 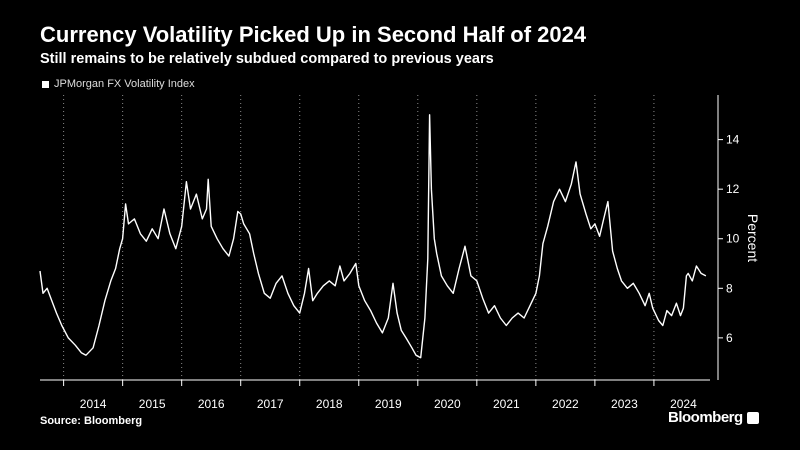 I want to click on x-tick-label: 2024, so click(x=683, y=404).